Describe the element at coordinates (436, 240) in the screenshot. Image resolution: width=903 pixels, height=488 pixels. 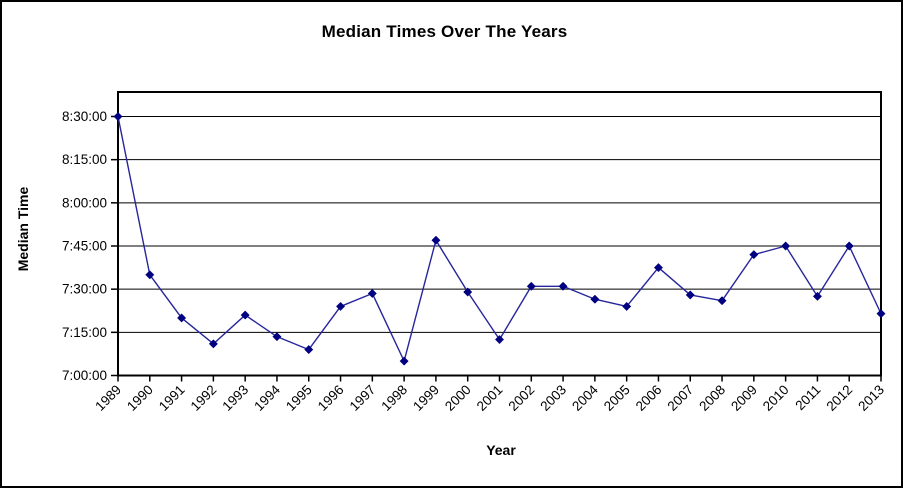
I see `data-point-1999` at that location.